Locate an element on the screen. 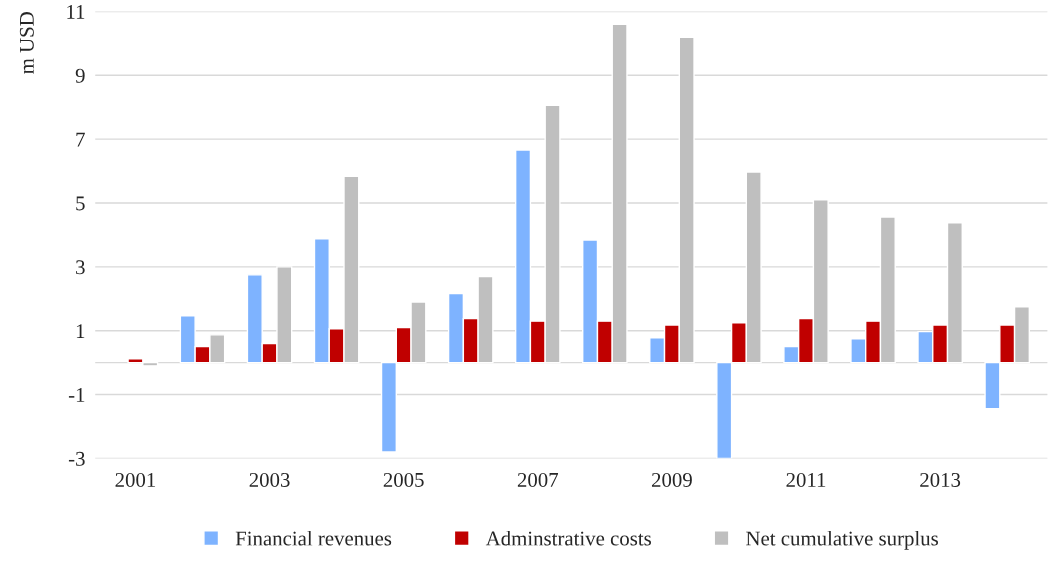  x-tick-label: 2005 is located at coordinates (403, 479).